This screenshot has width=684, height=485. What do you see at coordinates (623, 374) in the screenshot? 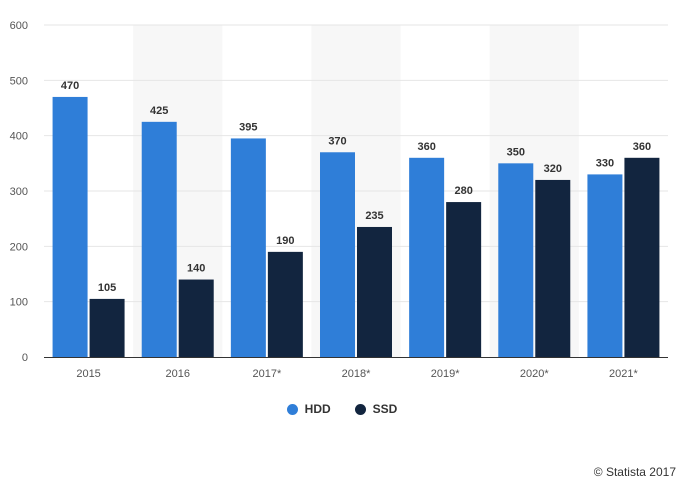
I see `x-tick-label: 2021*` at bounding box center [623, 374].